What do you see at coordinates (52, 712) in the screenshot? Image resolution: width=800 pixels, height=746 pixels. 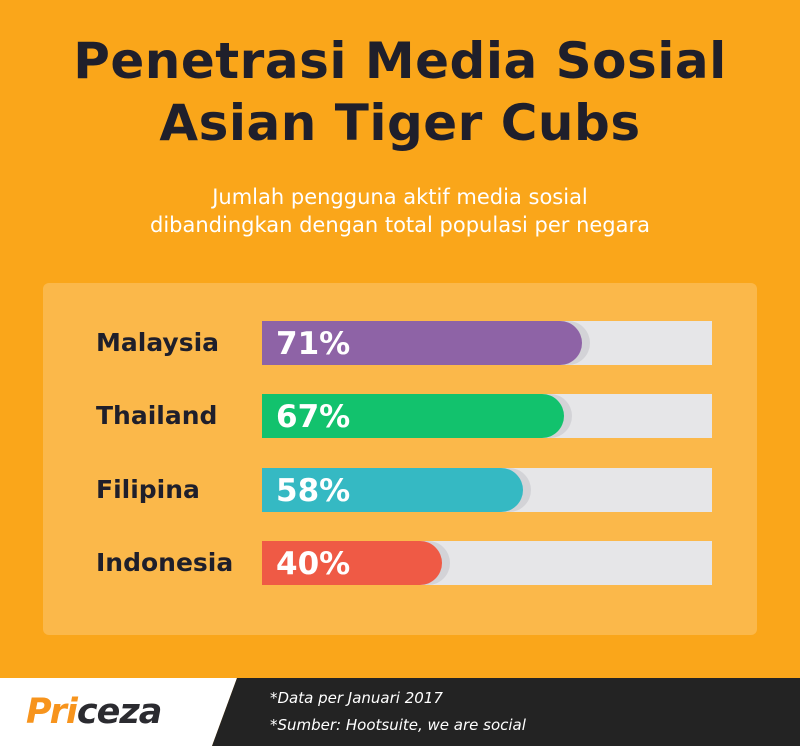 I see `logo-text-part1: Pri` at bounding box center [52, 712].